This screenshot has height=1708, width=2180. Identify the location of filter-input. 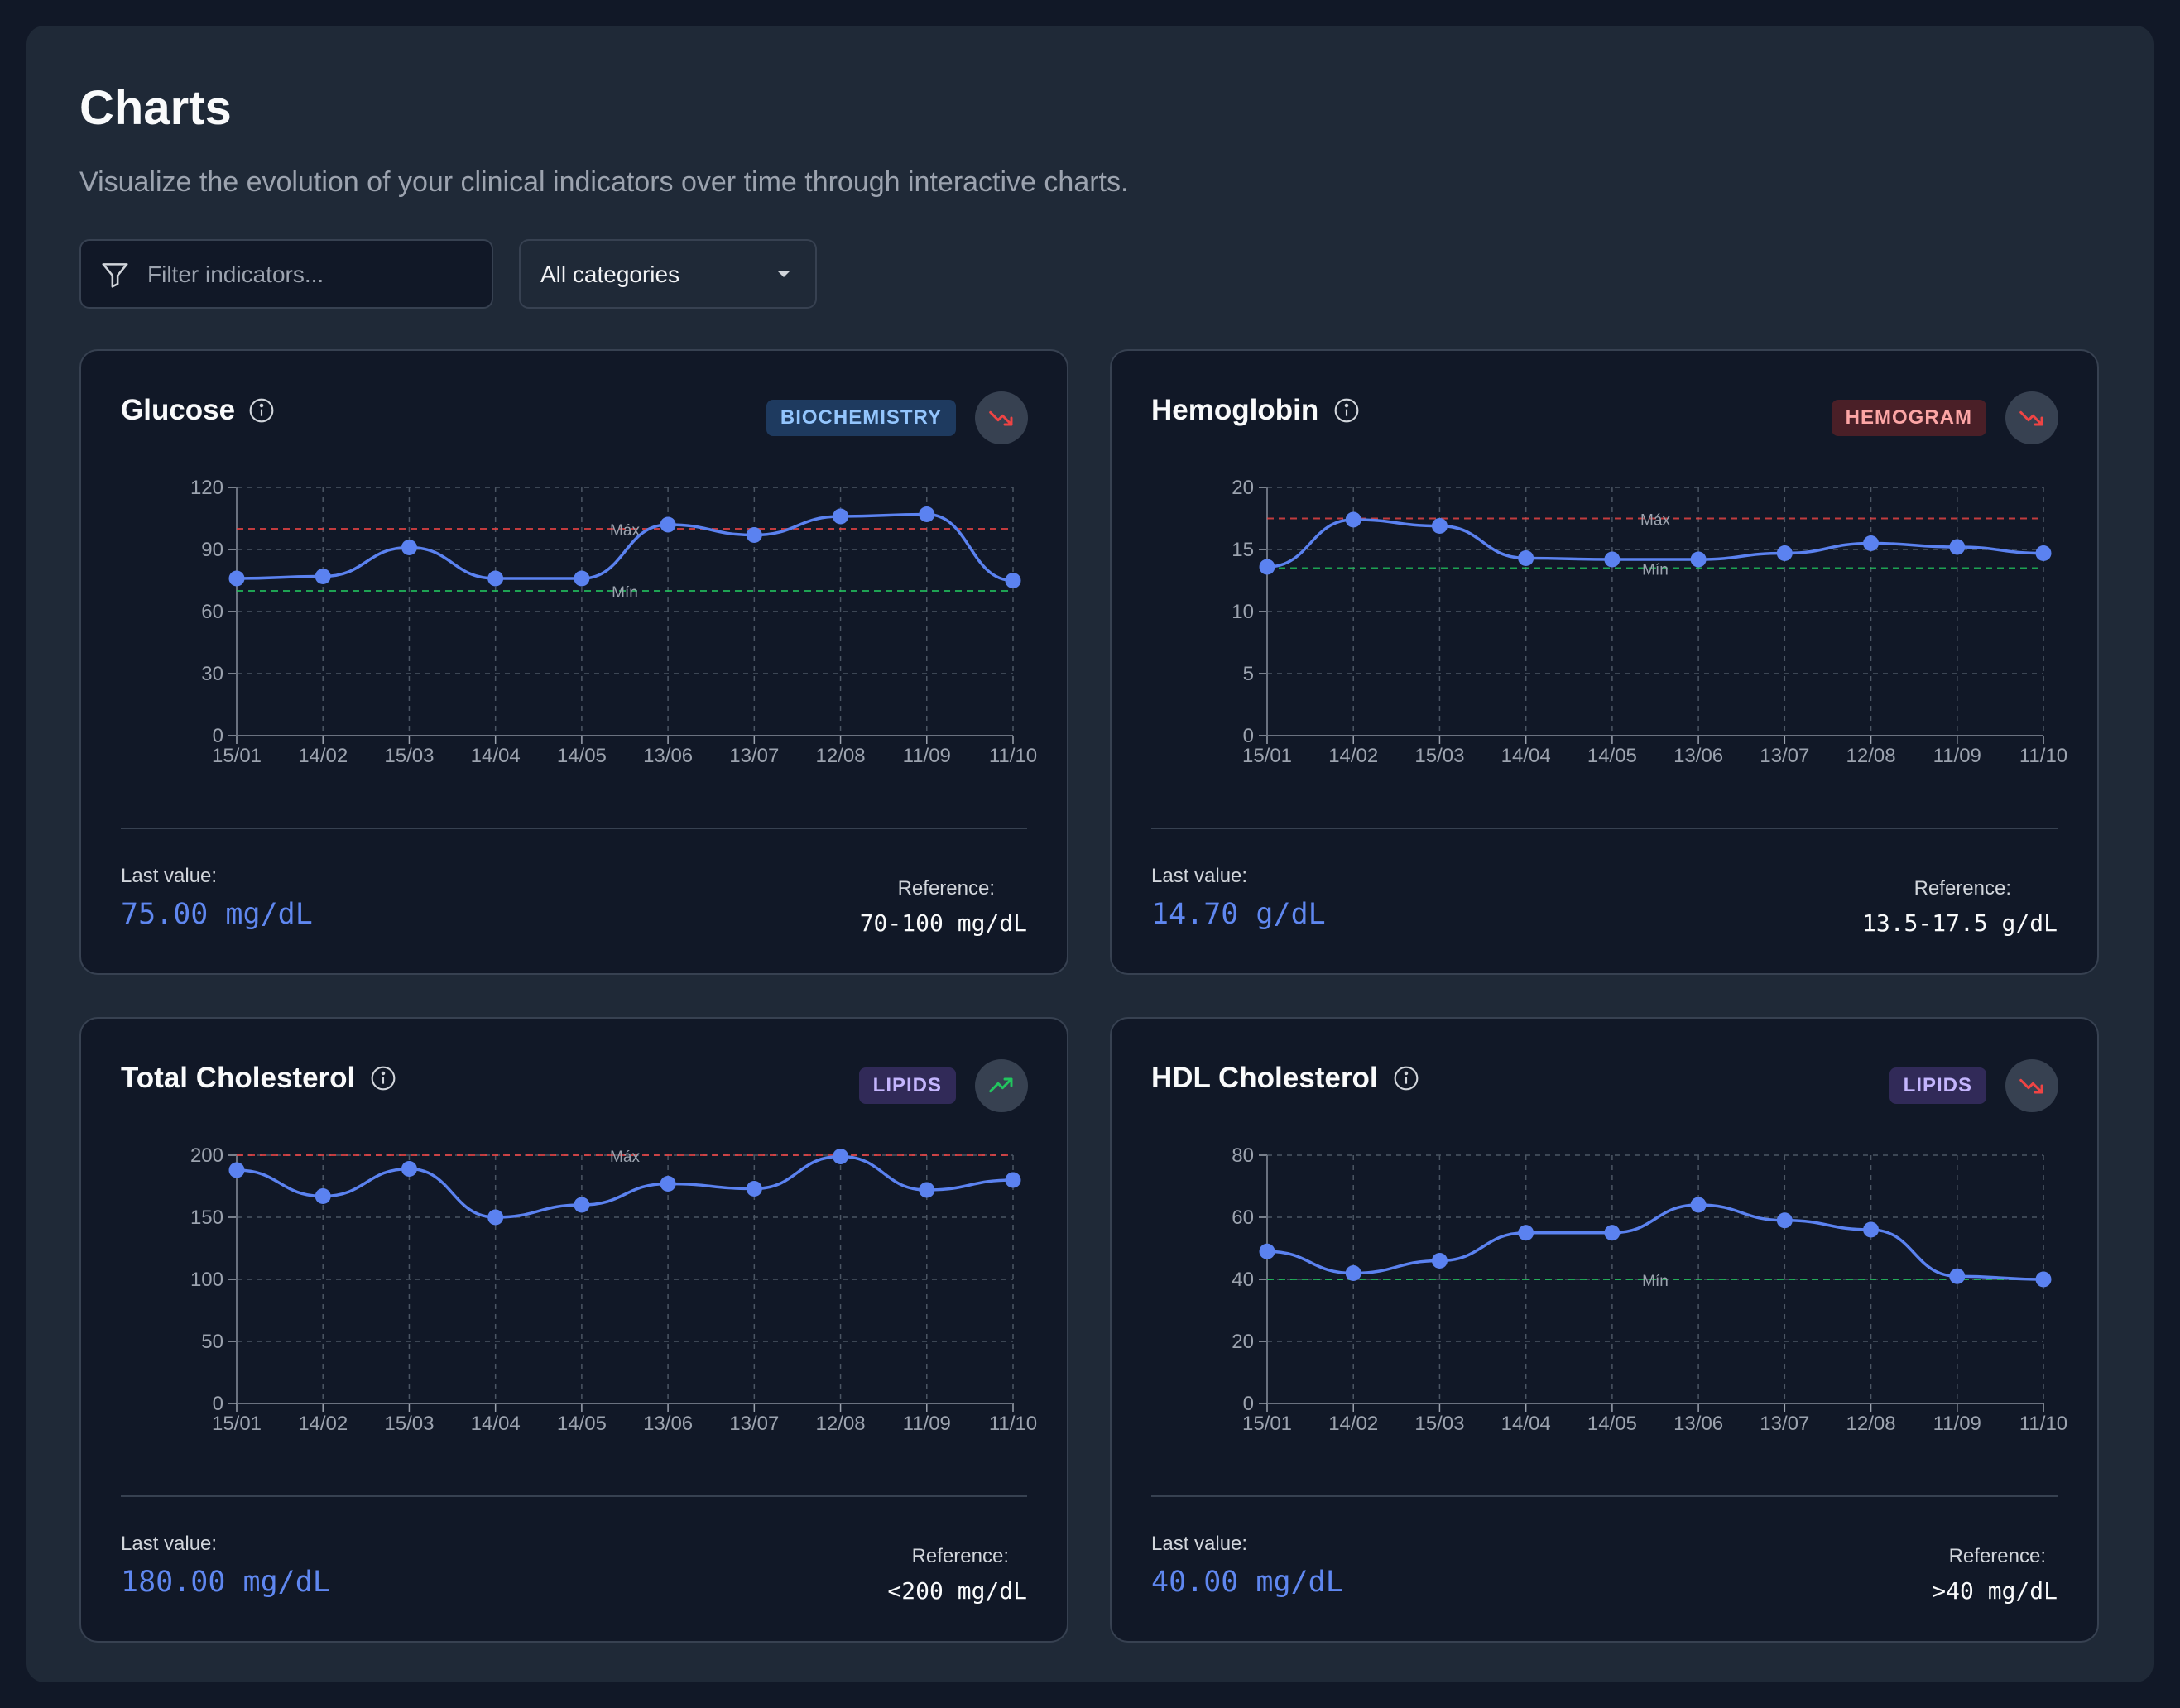
(312, 274).